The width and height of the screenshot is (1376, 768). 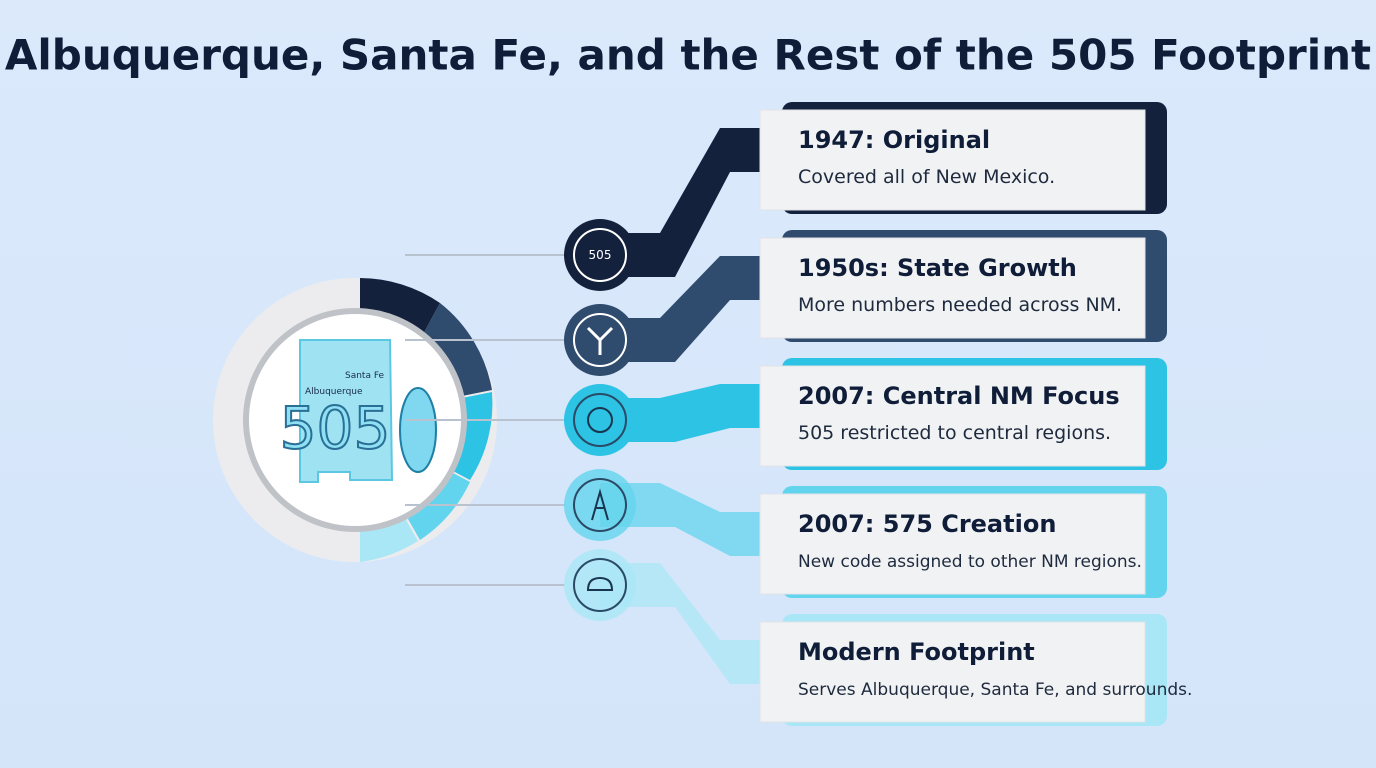 I want to click on step-title: 2007: Central NM Focus, so click(x=959, y=396).